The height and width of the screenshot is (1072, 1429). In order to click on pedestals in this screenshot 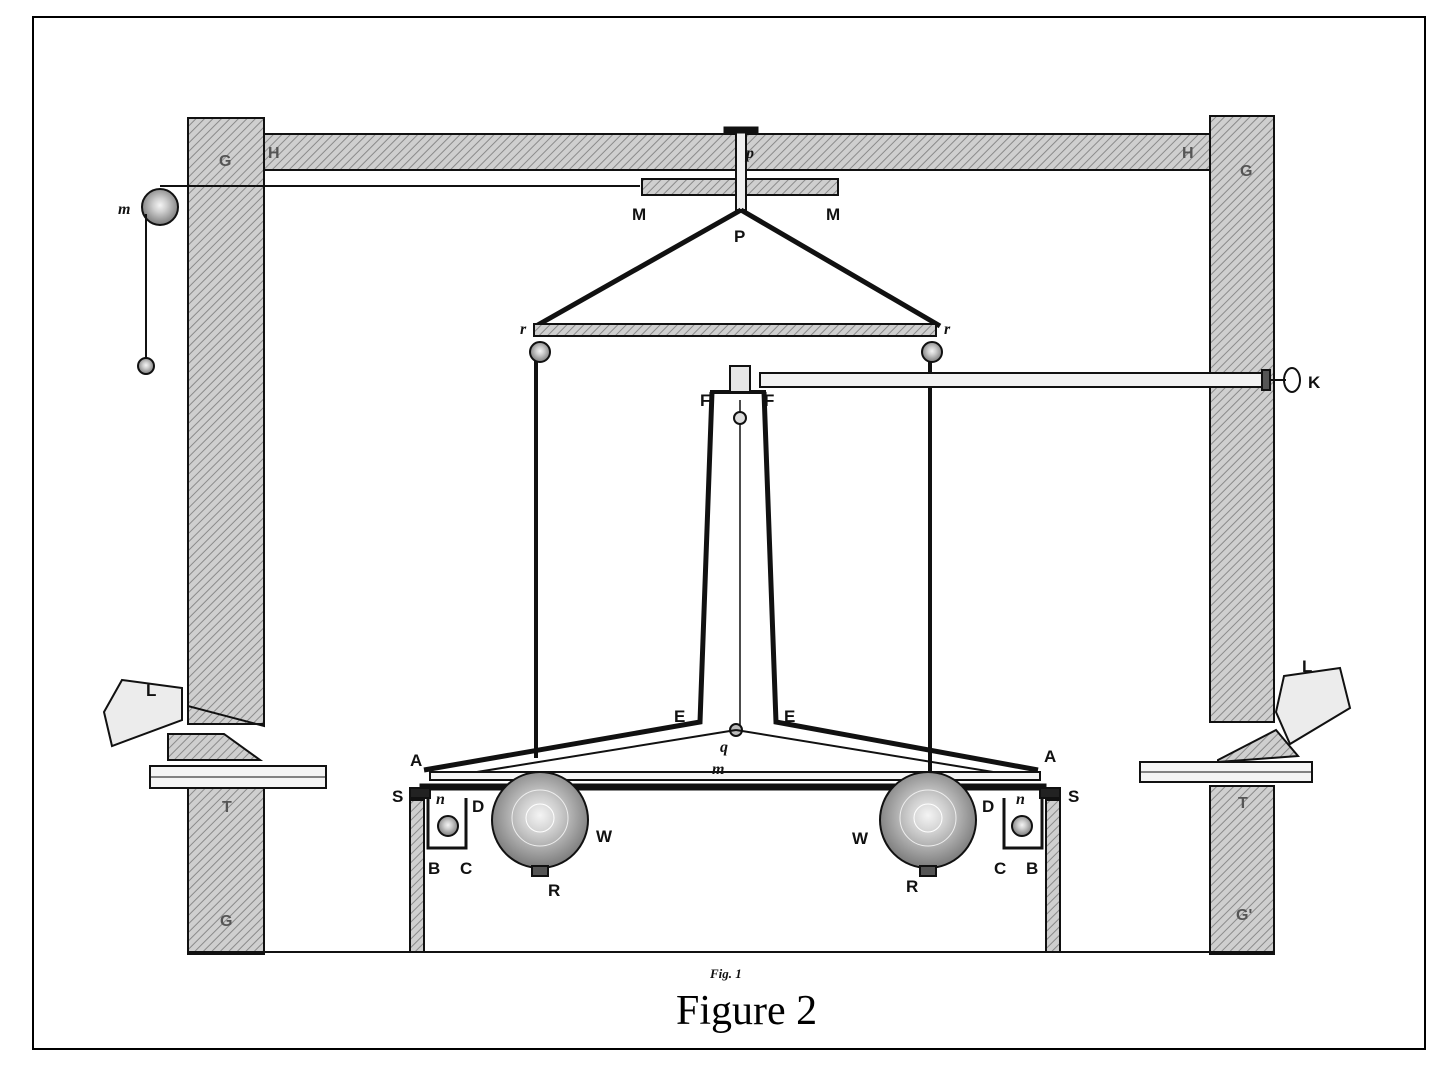, I will do `click(735, 870)`.